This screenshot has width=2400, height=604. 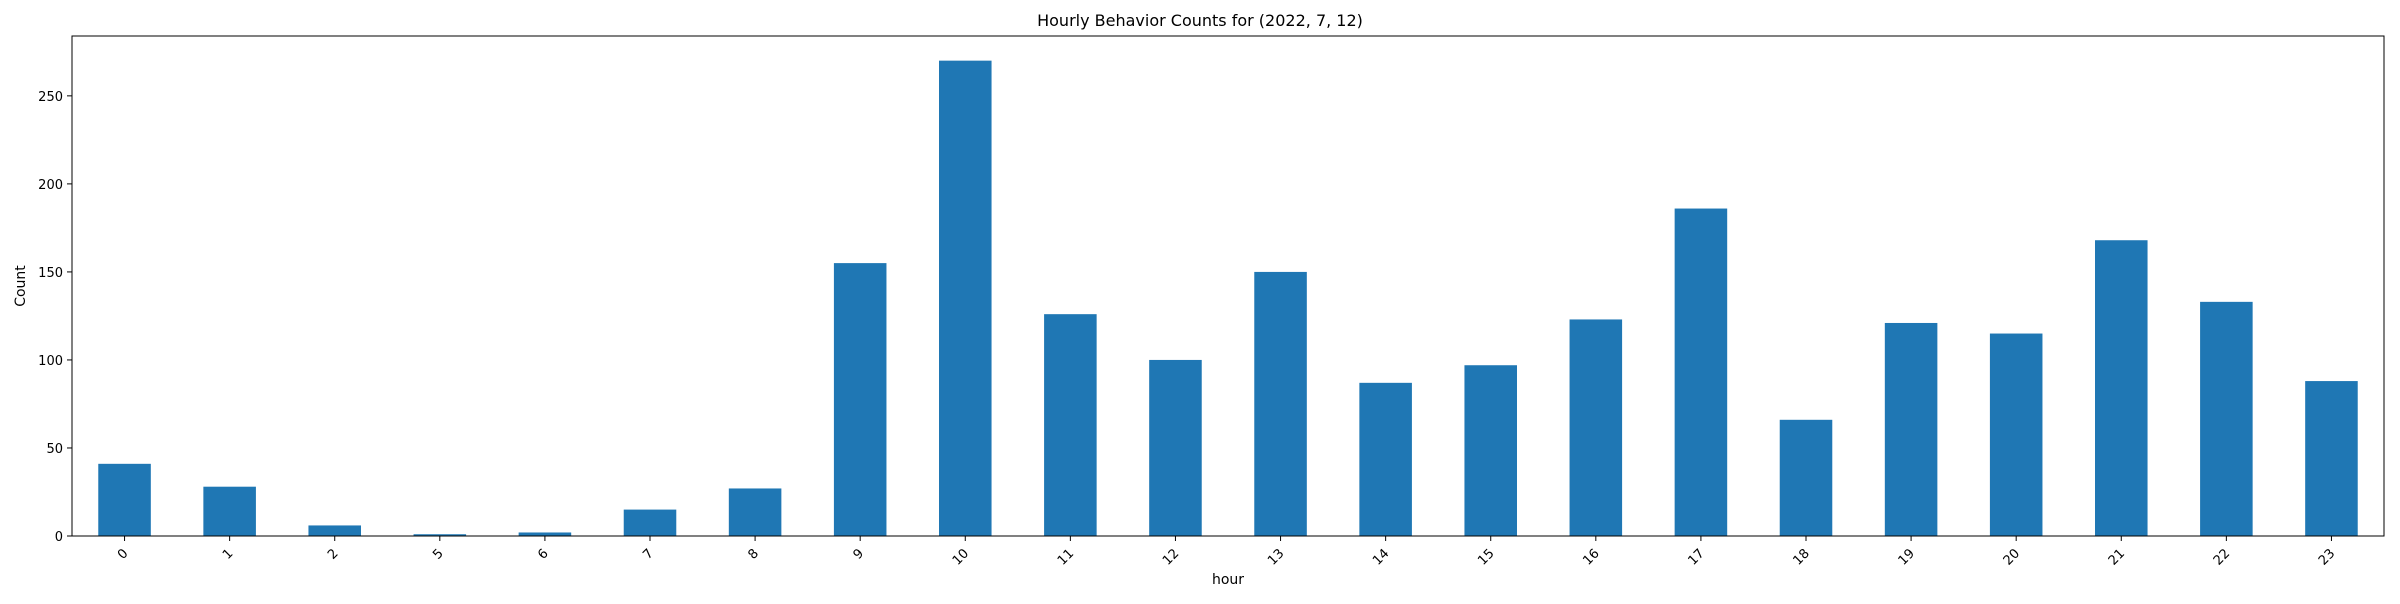 I want to click on x-tick-label: 9, so click(x=859, y=554).